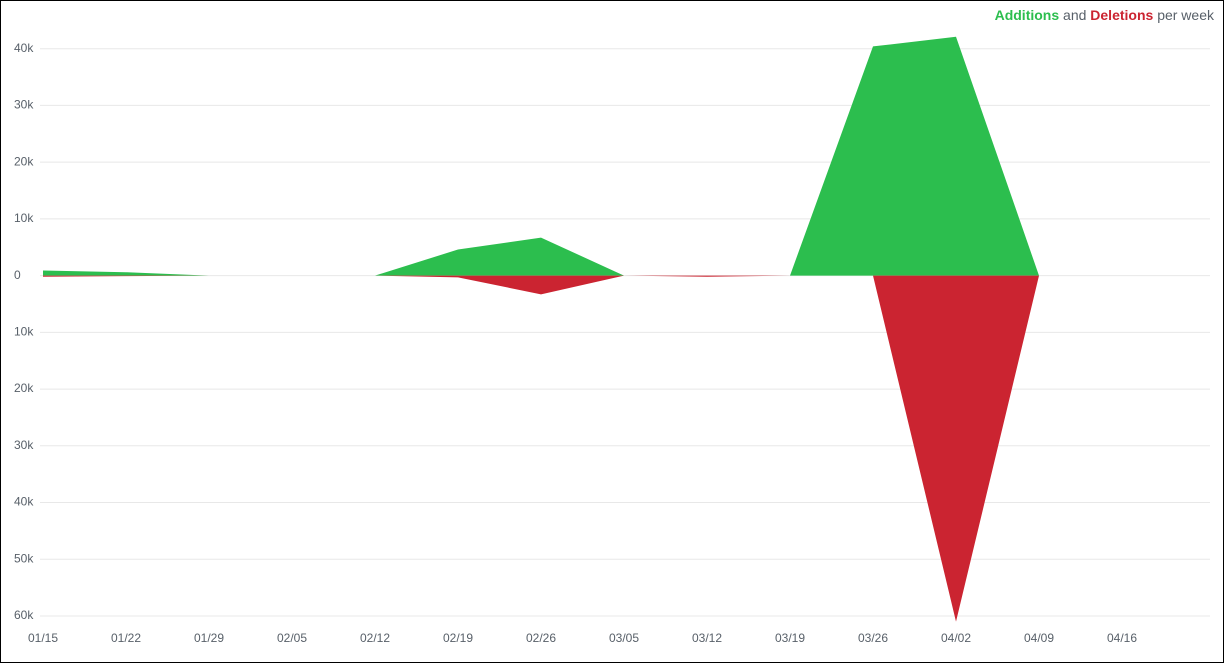 Image resolution: width=1224 pixels, height=663 pixels. What do you see at coordinates (790, 638) in the screenshot?
I see `x-tick-label: 03/19` at bounding box center [790, 638].